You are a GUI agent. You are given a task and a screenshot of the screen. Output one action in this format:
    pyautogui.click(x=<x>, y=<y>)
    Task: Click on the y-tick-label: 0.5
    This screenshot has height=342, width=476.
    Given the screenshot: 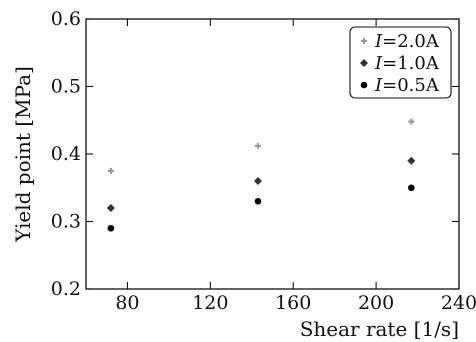 What is the action you would take?
    pyautogui.click(x=66, y=87)
    